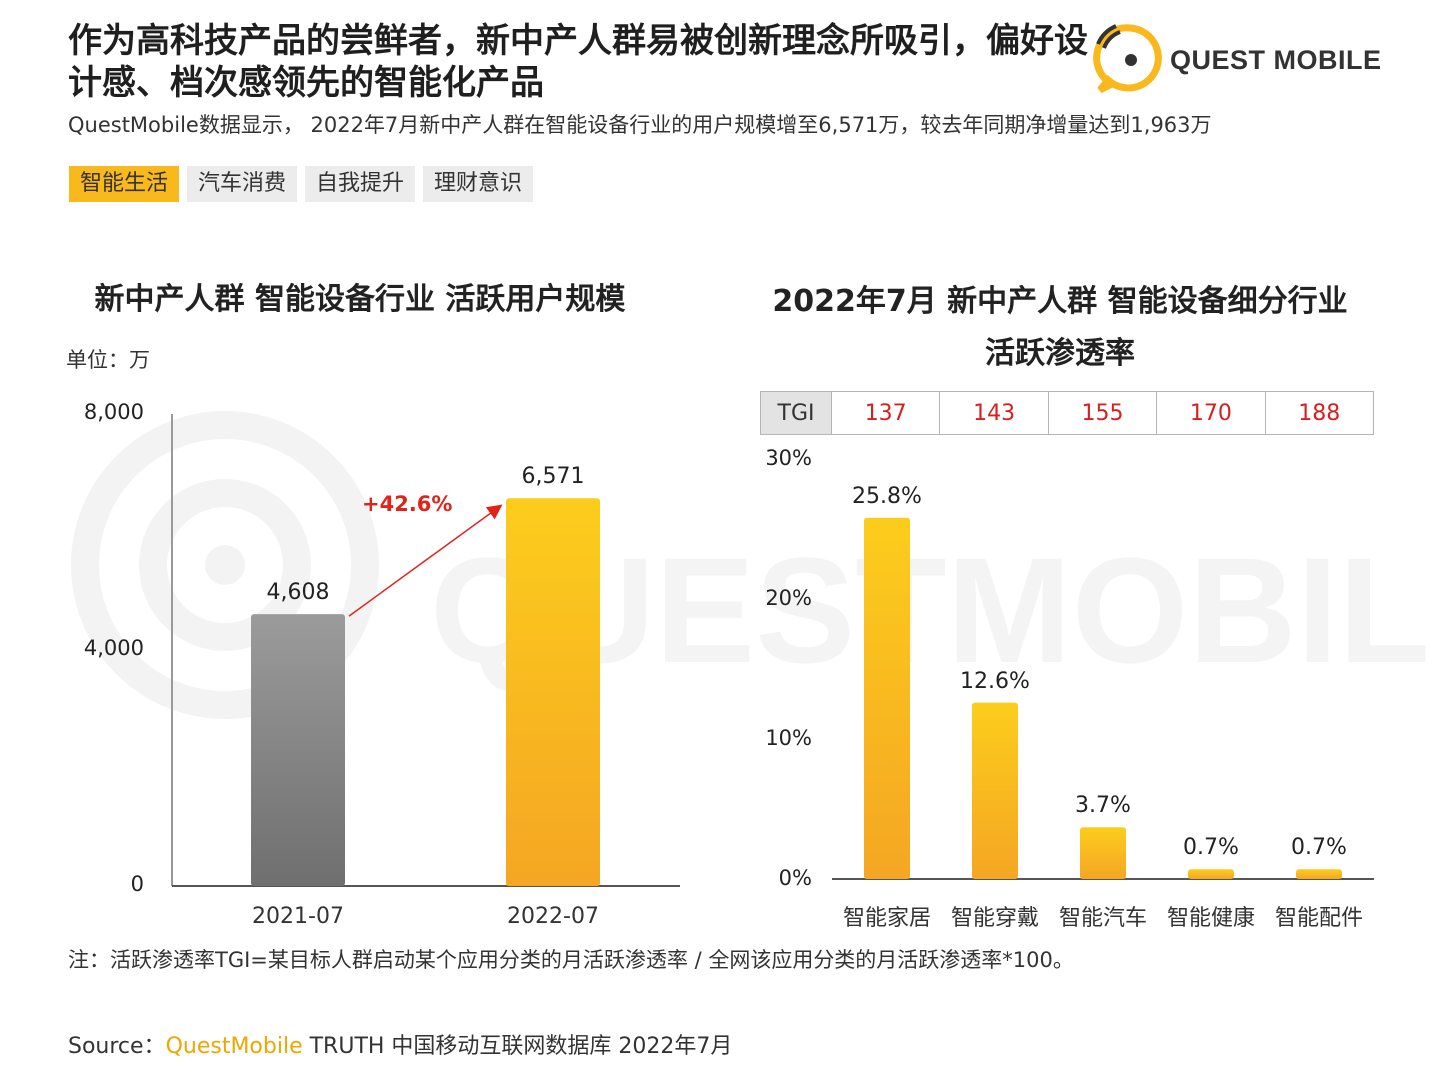 The width and height of the screenshot is (1440, 1080). What do you see at coordinates (1319, 874) in the screenshot?
I see `right-bar-智能配件` at bounding box center [1319, 874].